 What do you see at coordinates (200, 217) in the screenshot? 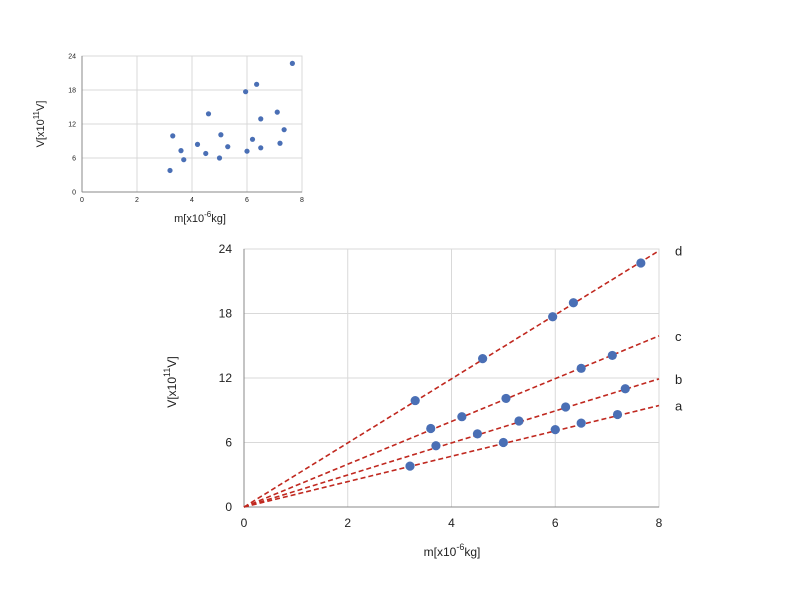
I see `small-x-axis-label: m[x10-6kg]` at bounding box center [200, 217].